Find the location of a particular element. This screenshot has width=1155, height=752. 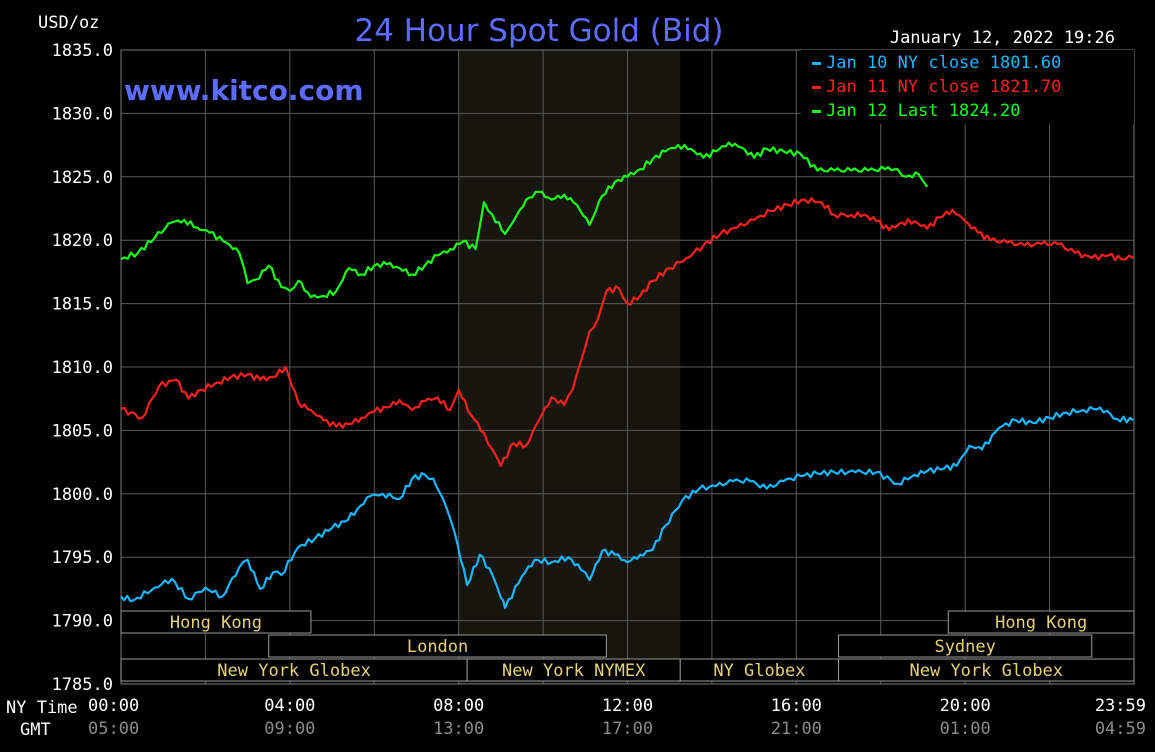

legend-entry: Jan 10 NY close 1801.60 is located at coordinates (943, 63).